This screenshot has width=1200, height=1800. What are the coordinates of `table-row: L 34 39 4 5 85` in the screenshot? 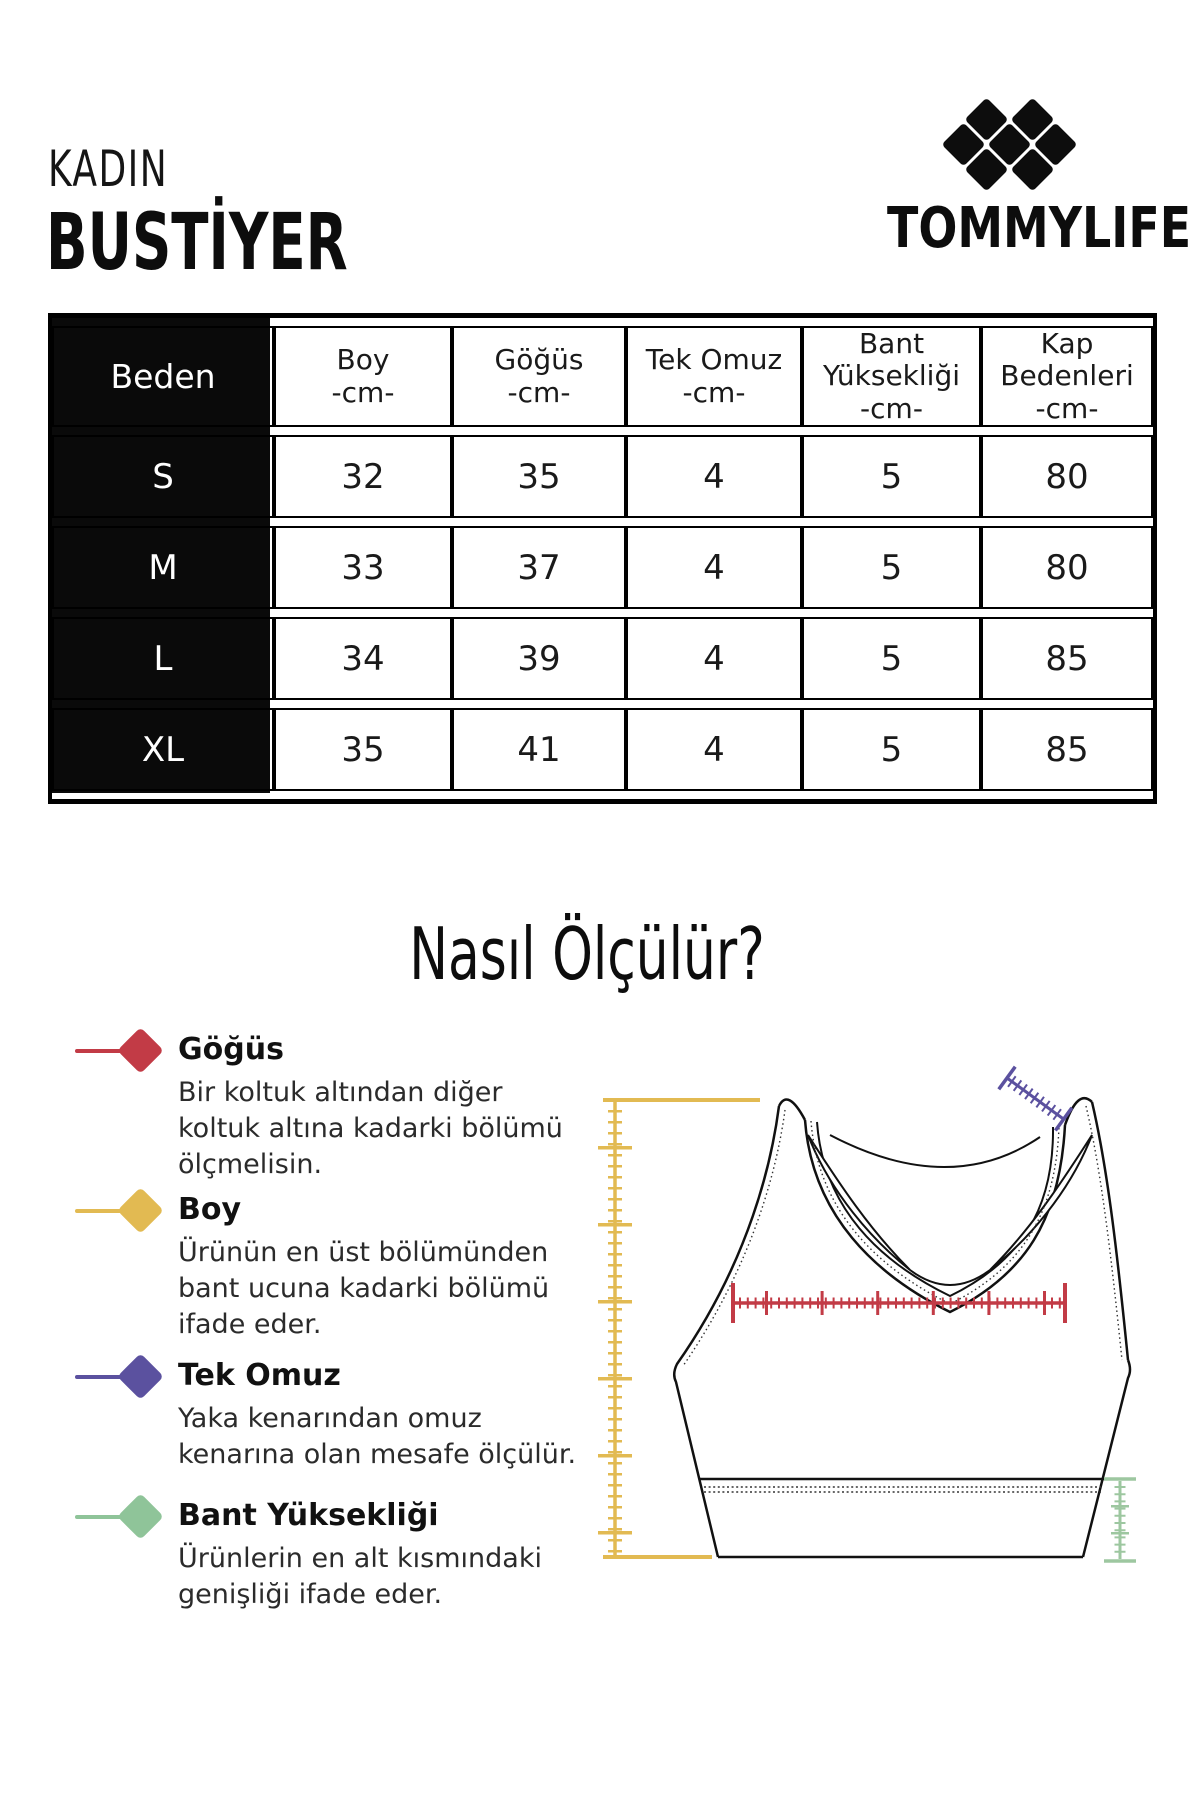 It's located at (602, 659).